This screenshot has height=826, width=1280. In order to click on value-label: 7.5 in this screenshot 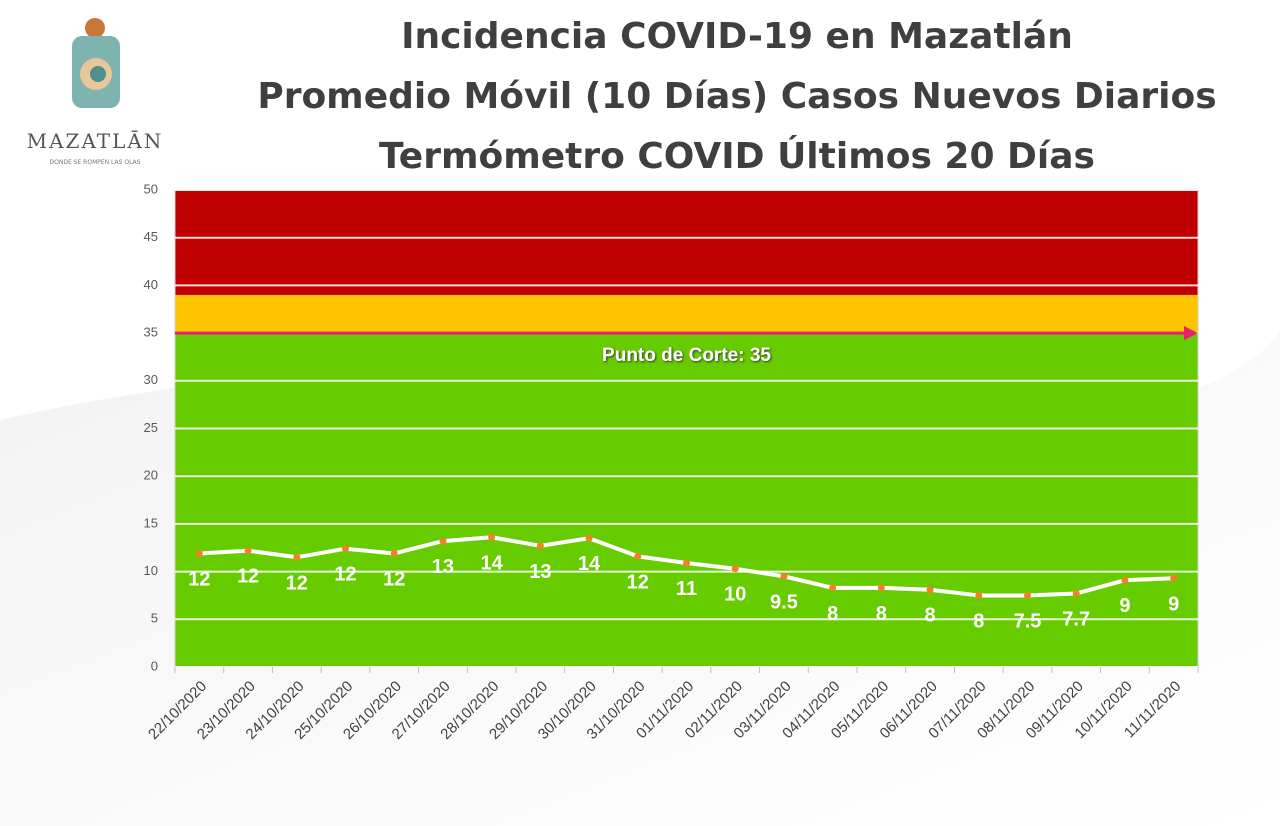, I will do `click(1028, 621)`.